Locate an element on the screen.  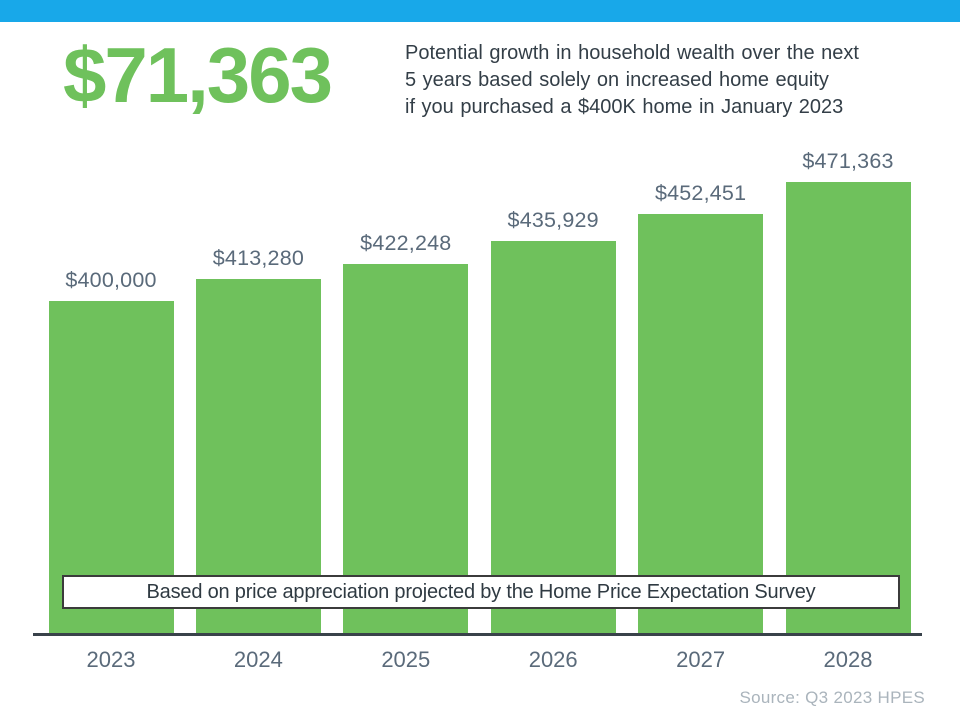
source-note: Source: Q3 2023 HPES is located at coordinates (832, 697).